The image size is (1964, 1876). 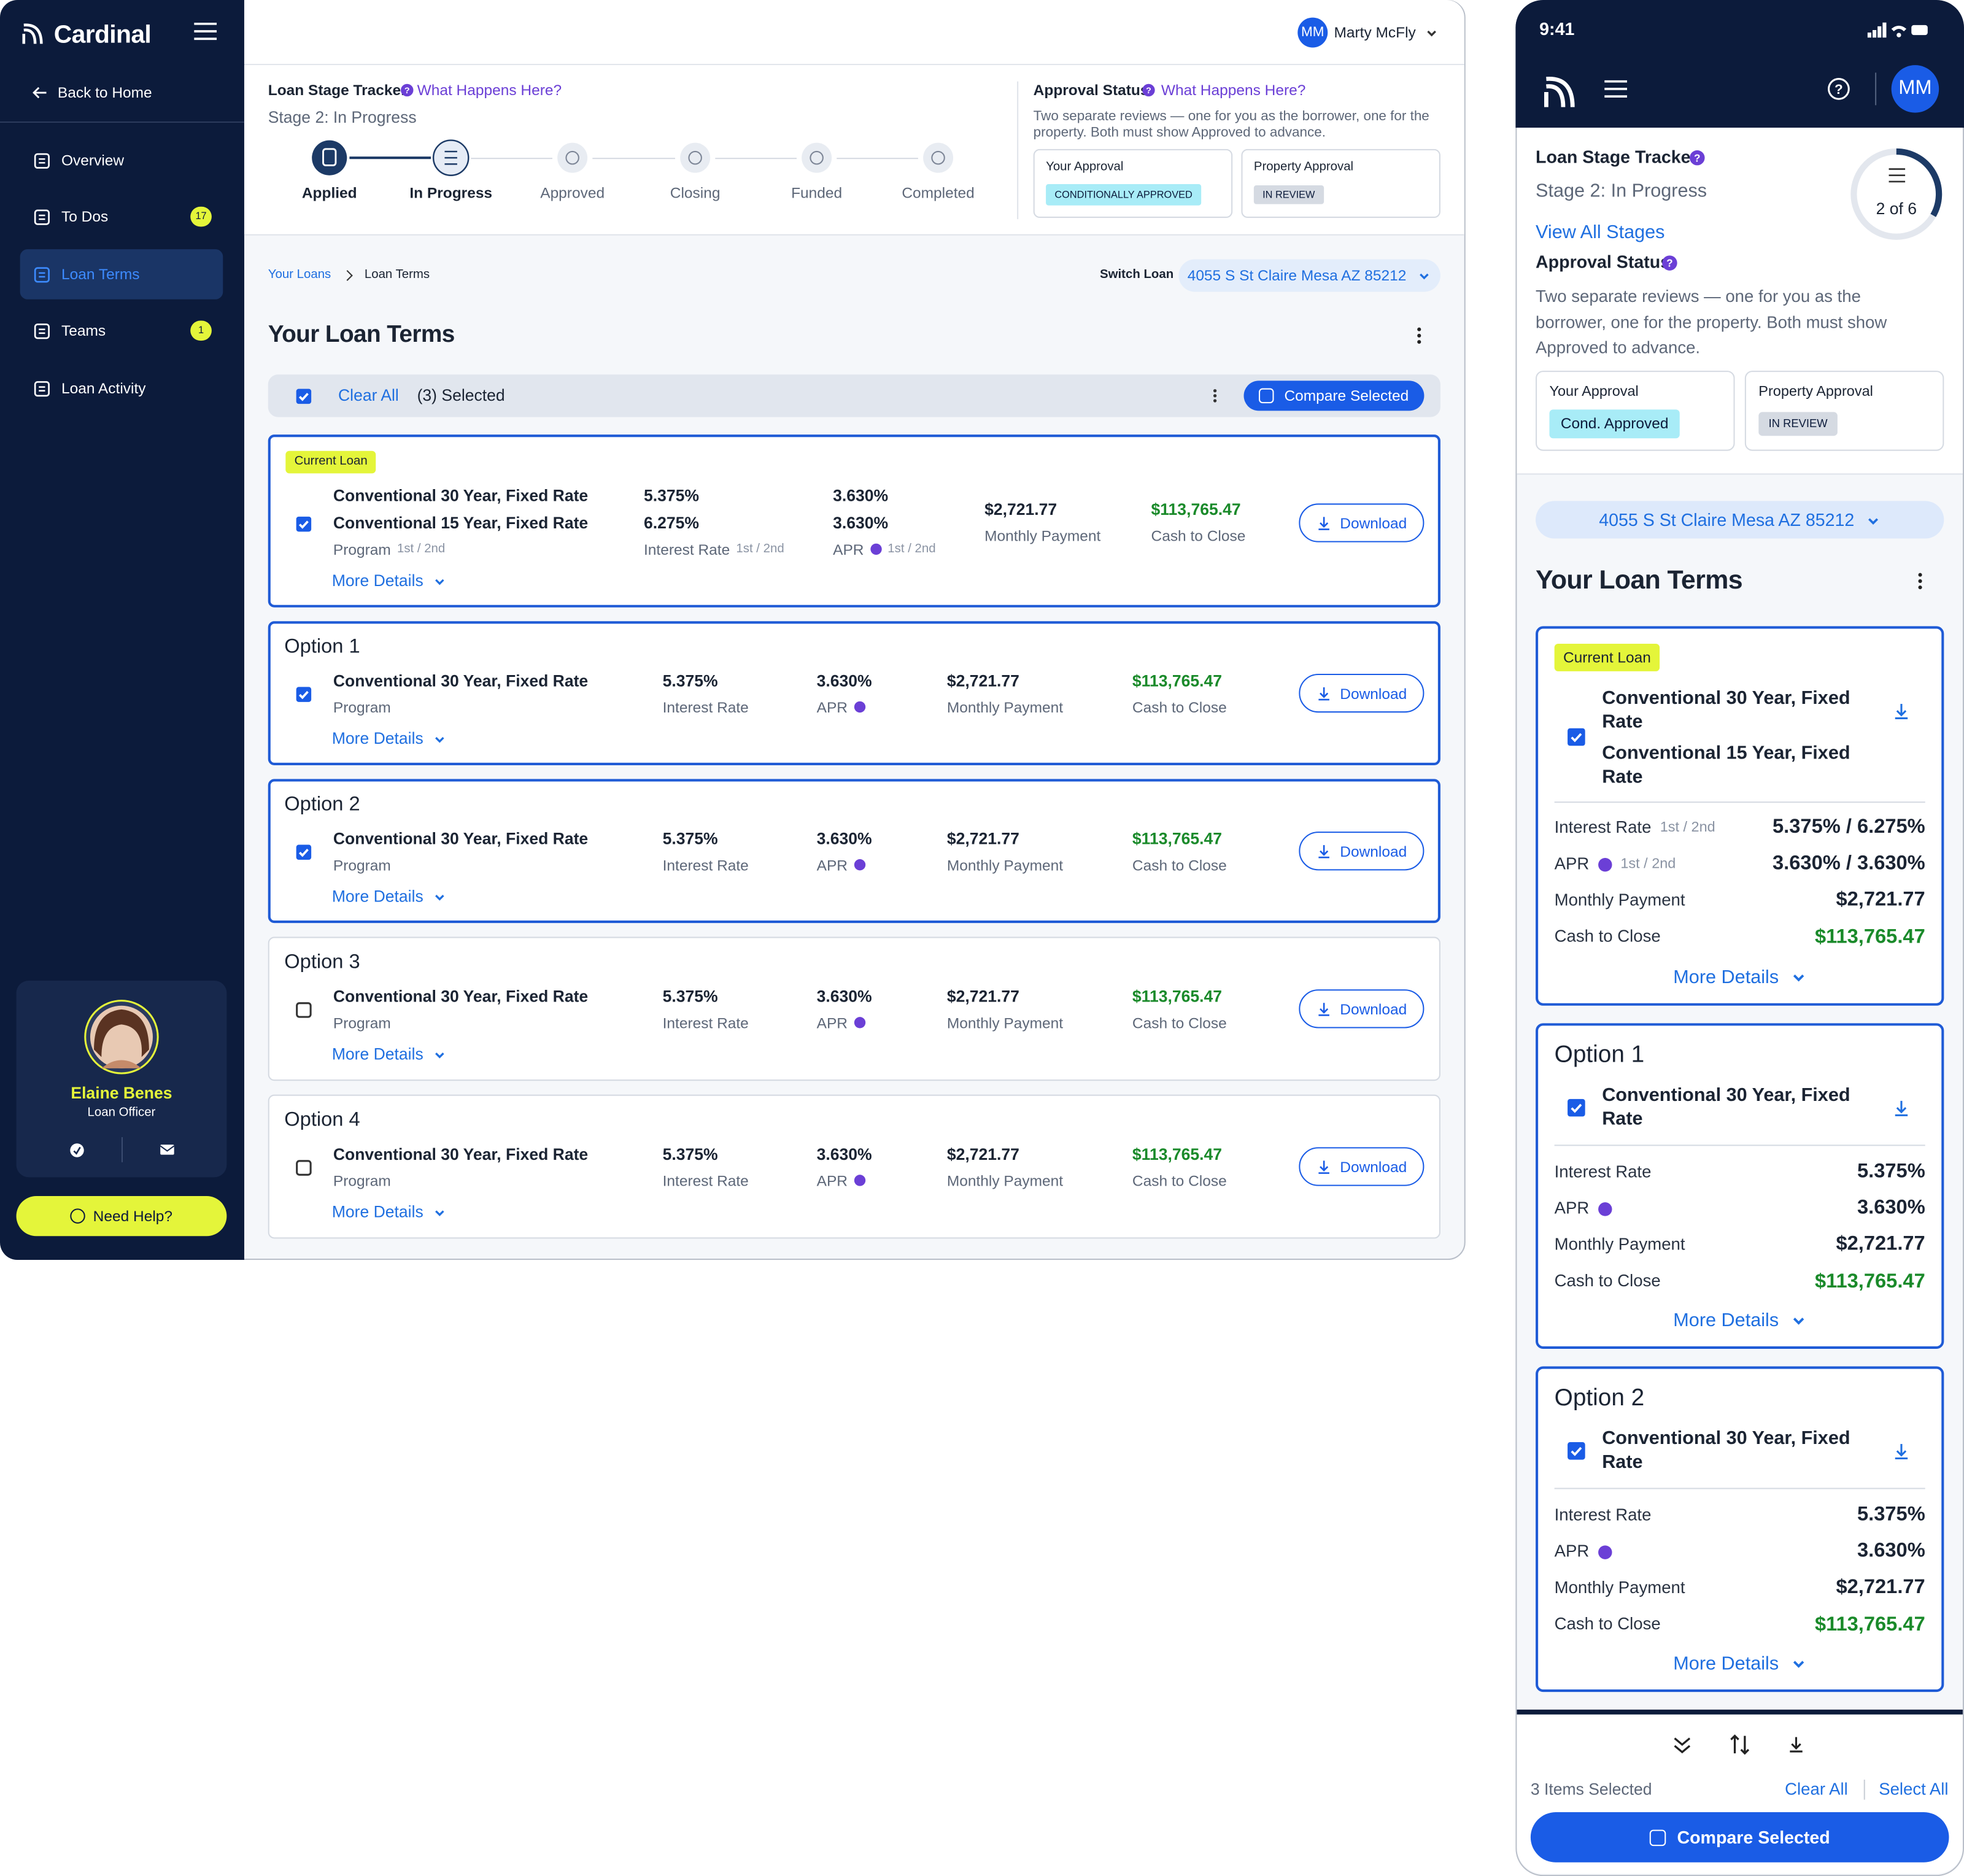 I want to click on user-name: Marty McFly, so click(x=1375, y=32).